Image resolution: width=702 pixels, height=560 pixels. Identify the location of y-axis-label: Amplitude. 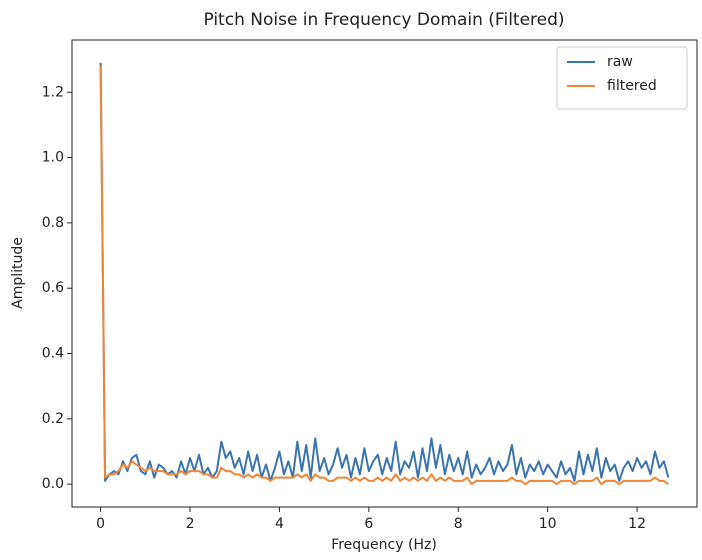
(18, 273).